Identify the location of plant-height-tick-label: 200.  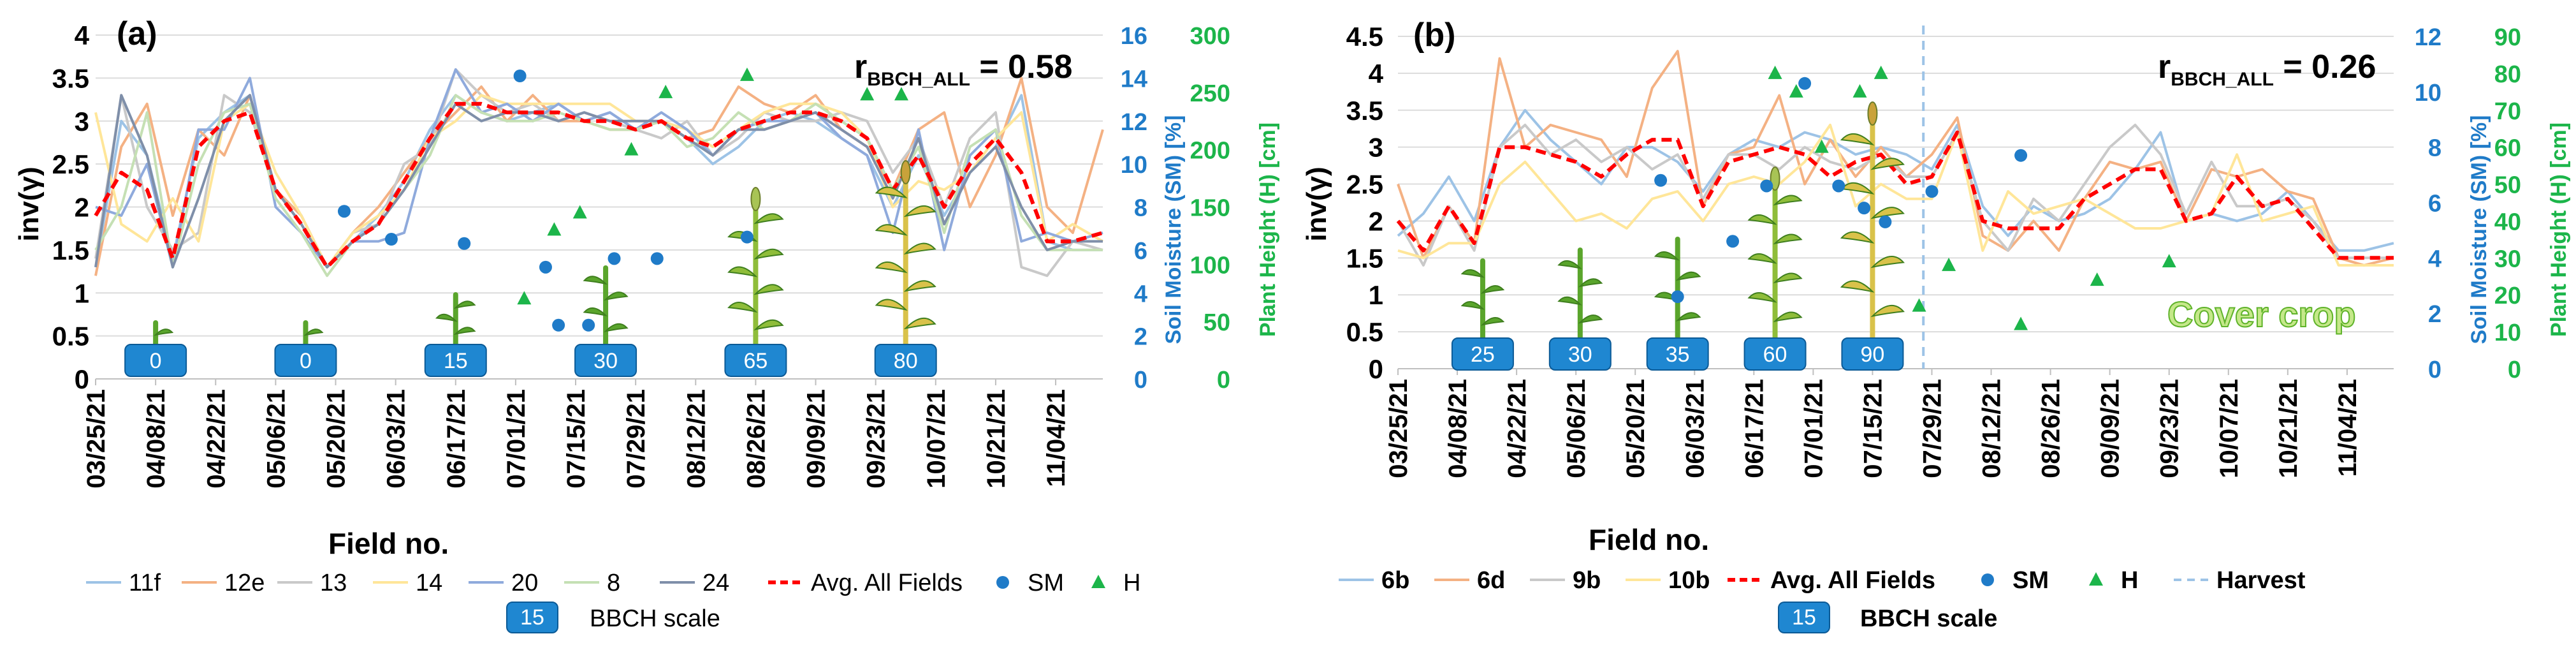
(1210, 151).